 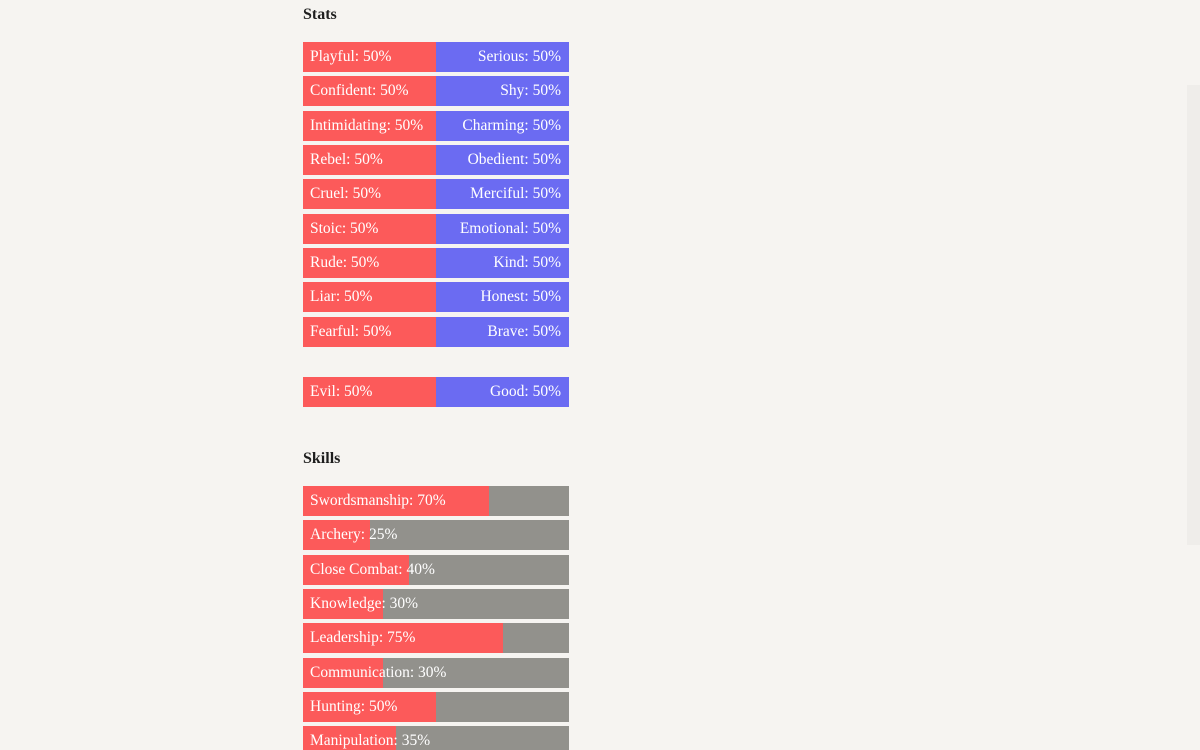 I want to click on stat-right-label: Serious: 50%, so click(x=519, y=56).